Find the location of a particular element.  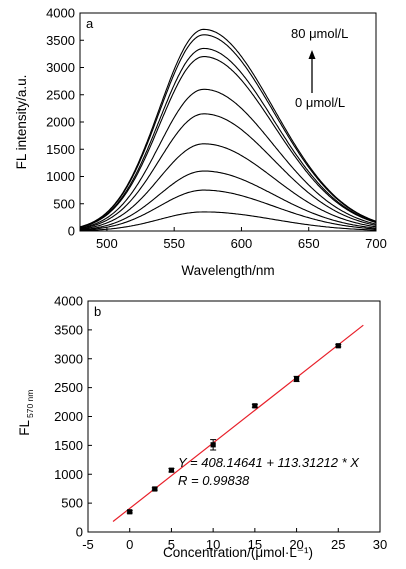

x-tick-label: 500 is located at coordinates (107, 243).